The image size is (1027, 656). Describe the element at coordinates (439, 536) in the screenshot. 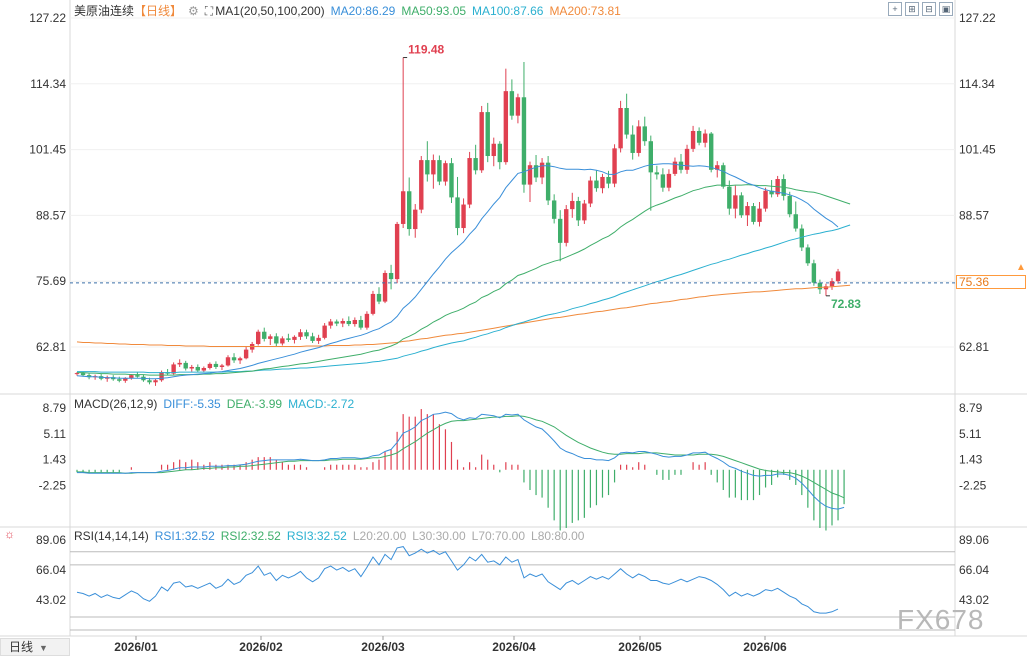

I see `rsi-l30: L30:30.00` at that location.